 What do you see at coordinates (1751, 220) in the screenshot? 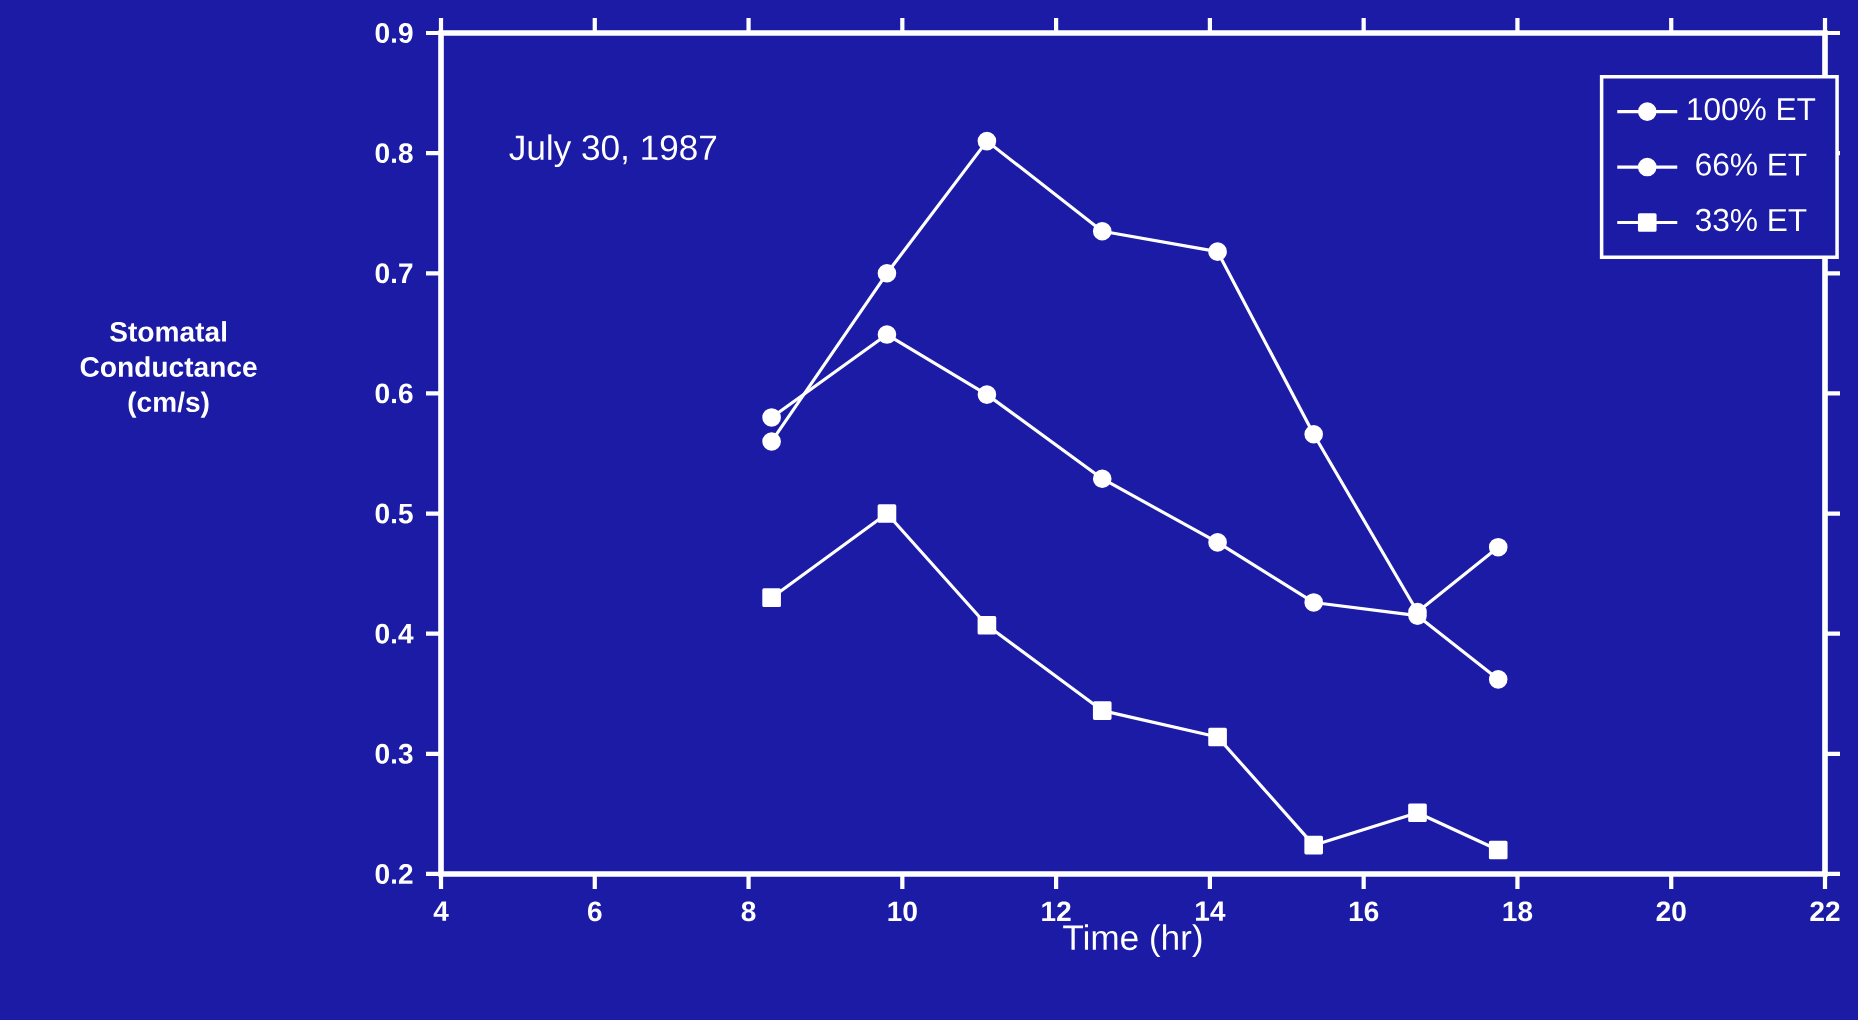
I see `legend-label: 33% ET` at bounding box center [1751, 220].